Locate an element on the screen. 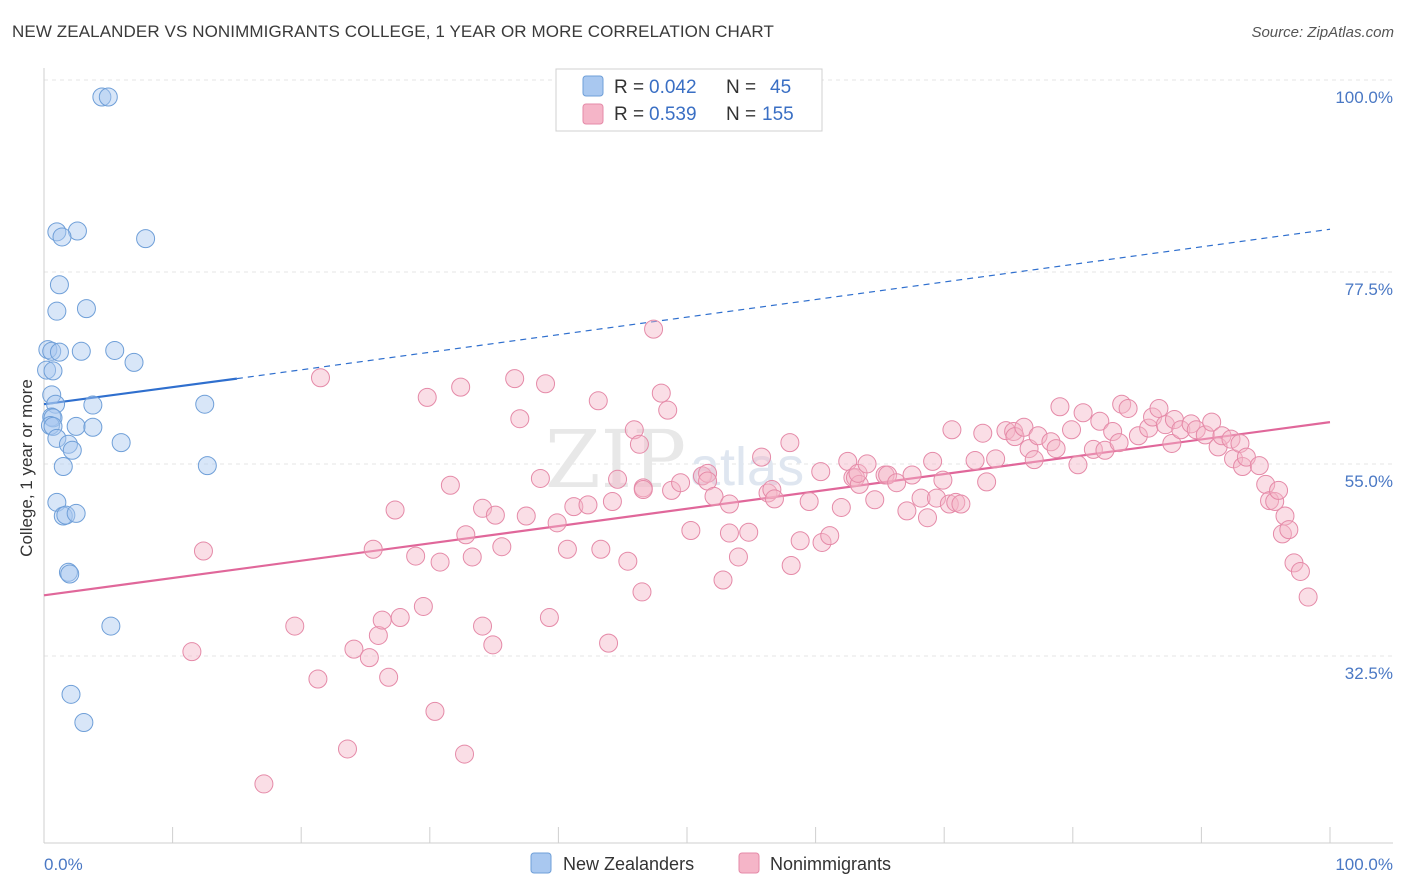  legend-n-value-1: 45 is located at coordinates (780, 87).